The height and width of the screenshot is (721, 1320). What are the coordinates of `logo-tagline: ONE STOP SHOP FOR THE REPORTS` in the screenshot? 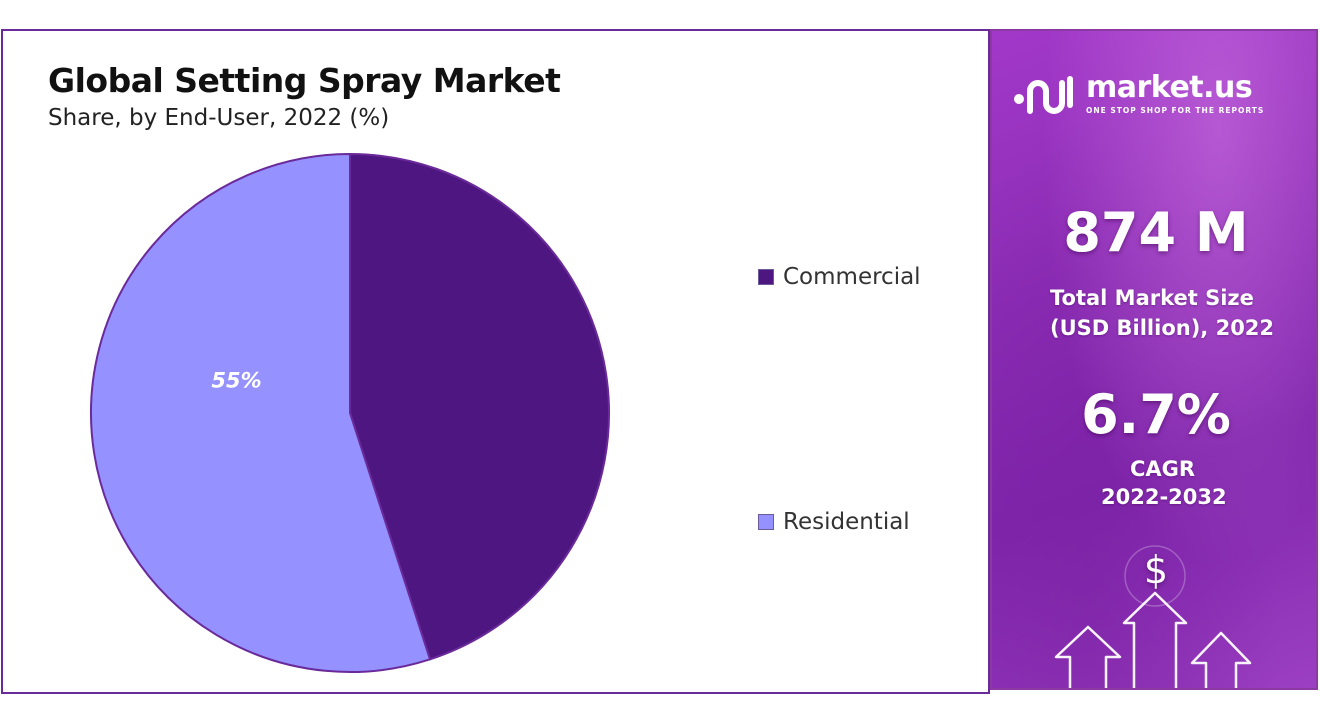 It's located at (1175, 110).